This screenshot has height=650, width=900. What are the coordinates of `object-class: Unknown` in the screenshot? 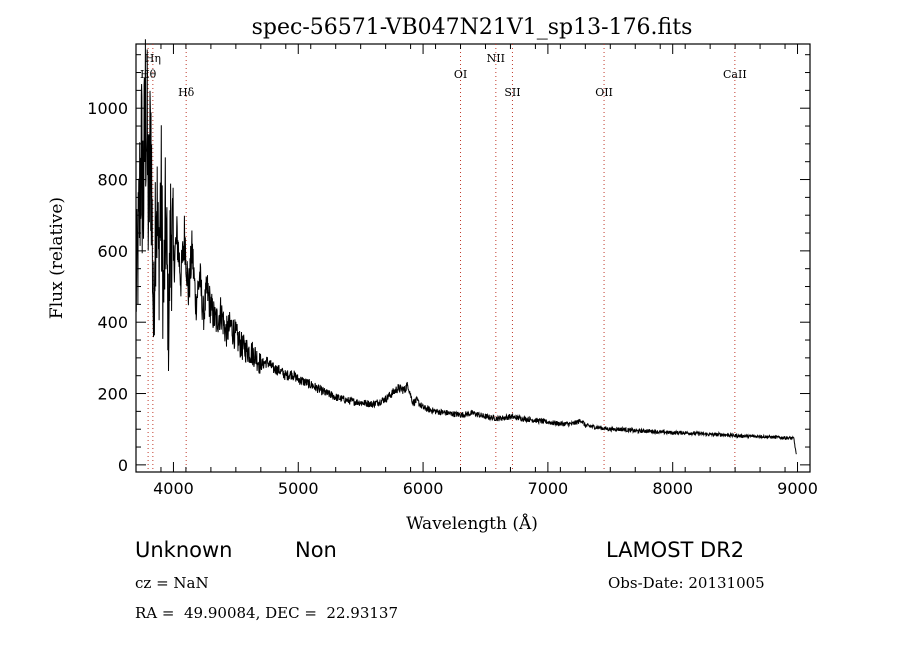 It's located at (184, 550).